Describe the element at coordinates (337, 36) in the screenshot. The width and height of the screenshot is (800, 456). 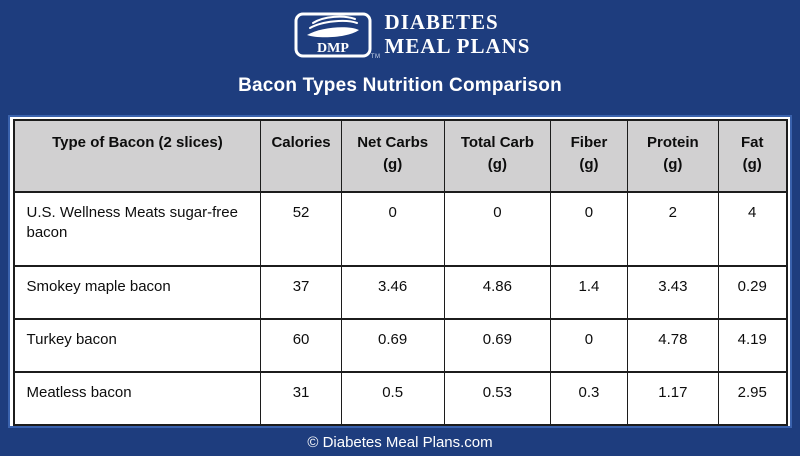
I see `dmp-logo-icon: DMP TM` at that location.